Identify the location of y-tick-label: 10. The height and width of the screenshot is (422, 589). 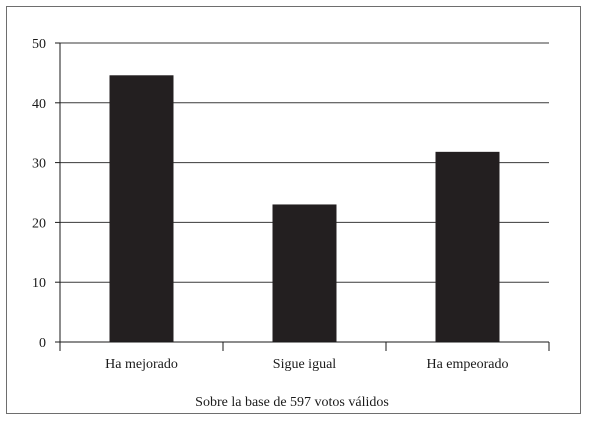
(39, 283).